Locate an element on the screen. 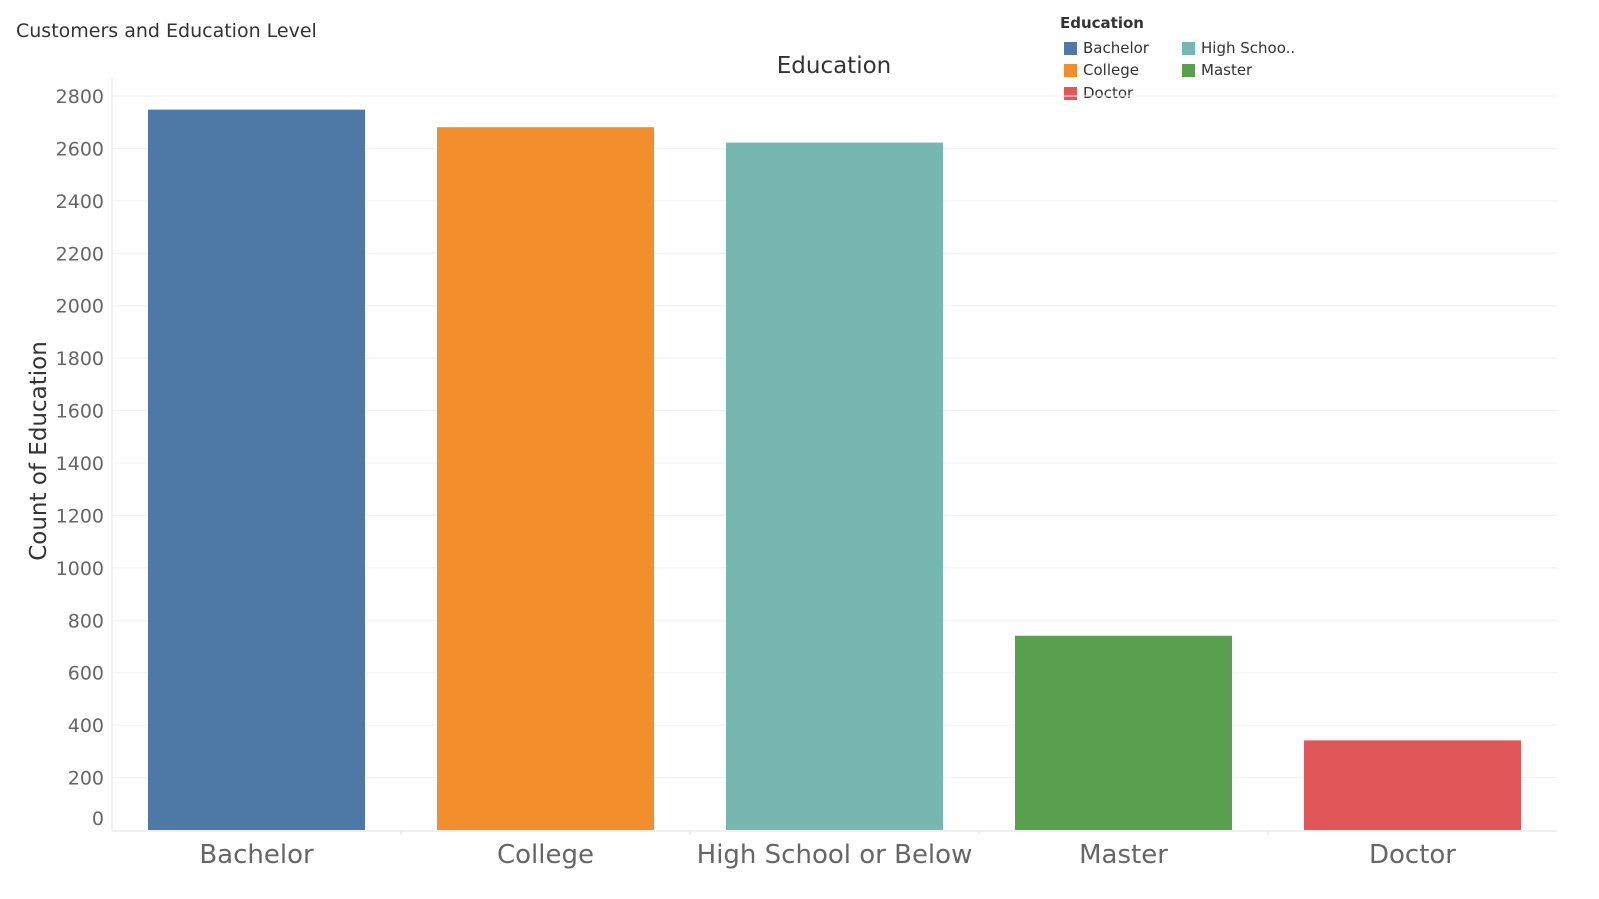  y-tick-label: 1000 is located at coordinates (80, 569).